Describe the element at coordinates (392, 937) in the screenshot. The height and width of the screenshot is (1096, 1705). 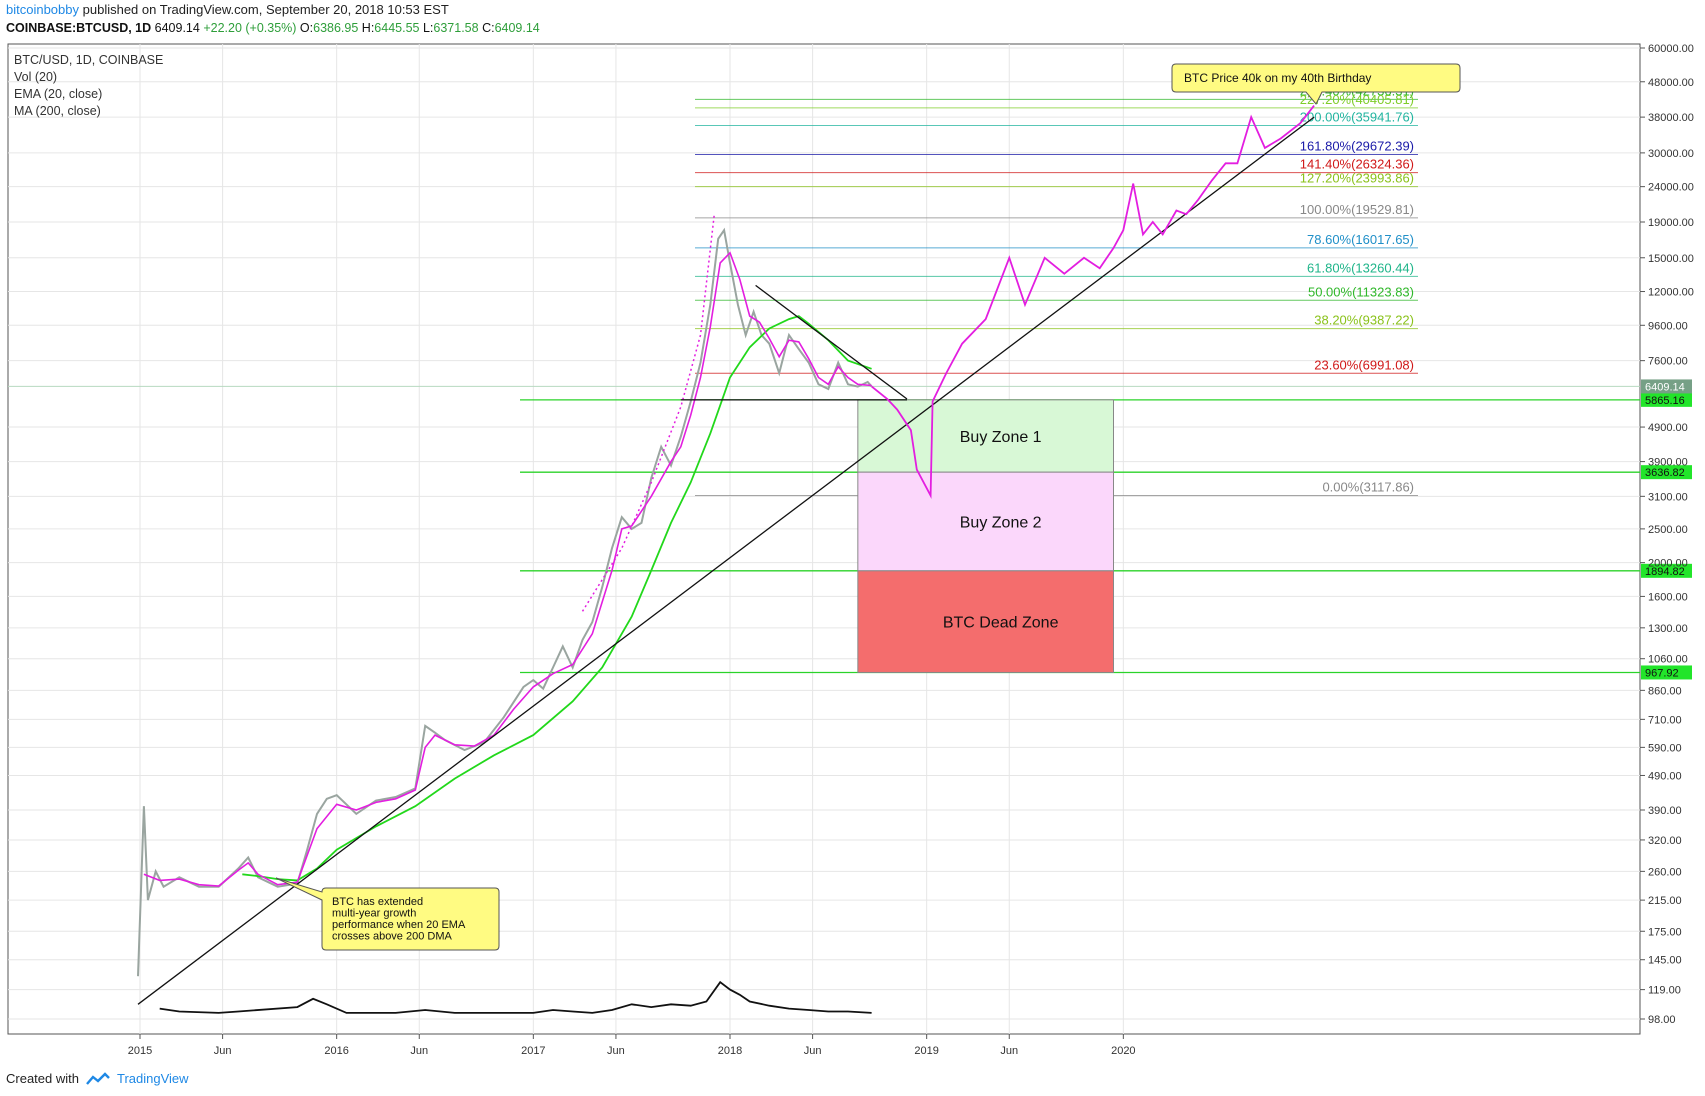
I see `callout-text-line: crosses above 200 DMA` at that location.